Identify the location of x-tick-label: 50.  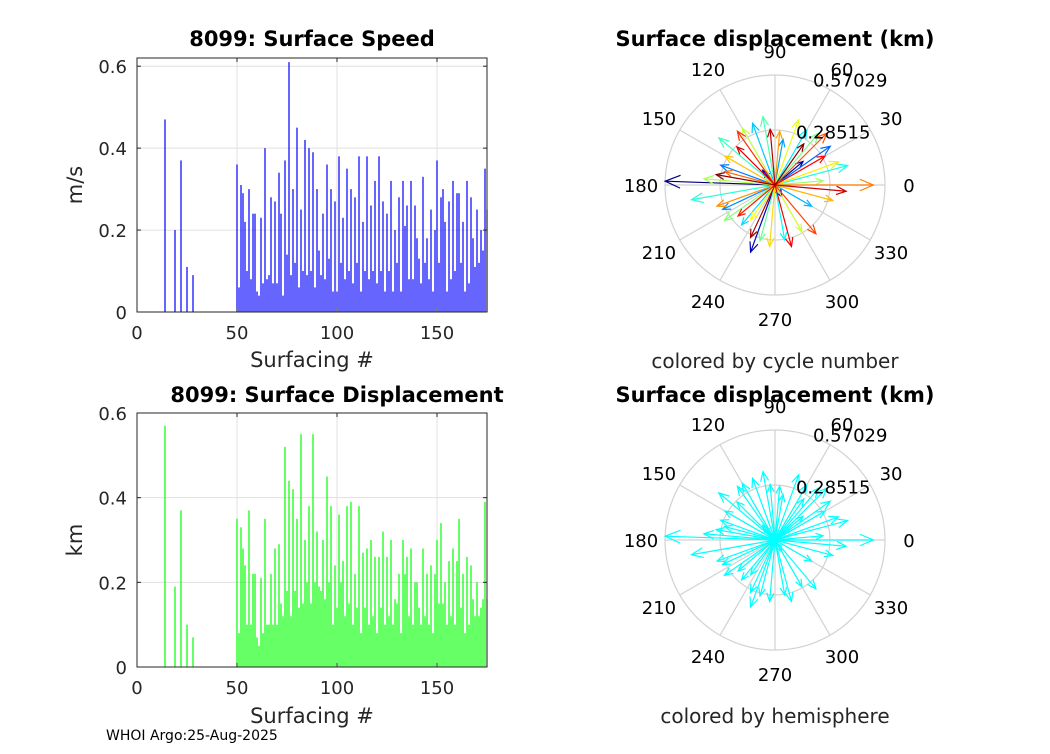
(237, 333).